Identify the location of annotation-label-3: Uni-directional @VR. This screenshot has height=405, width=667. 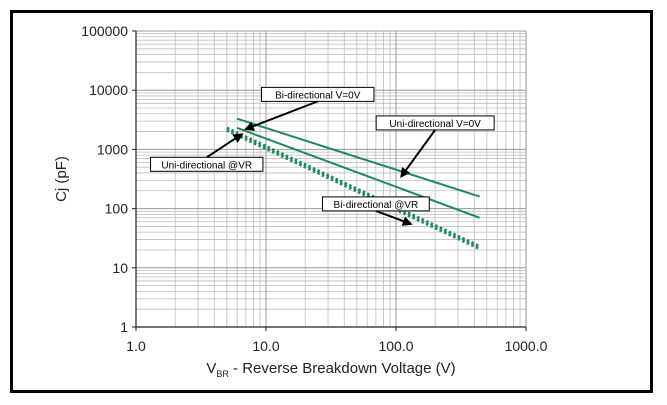
(206, 165).